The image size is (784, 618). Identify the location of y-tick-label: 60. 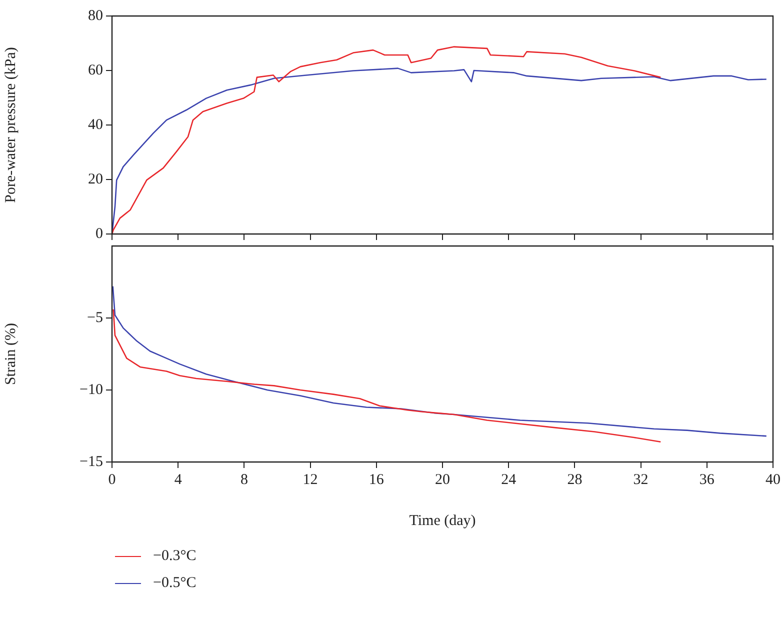
(95, 70).